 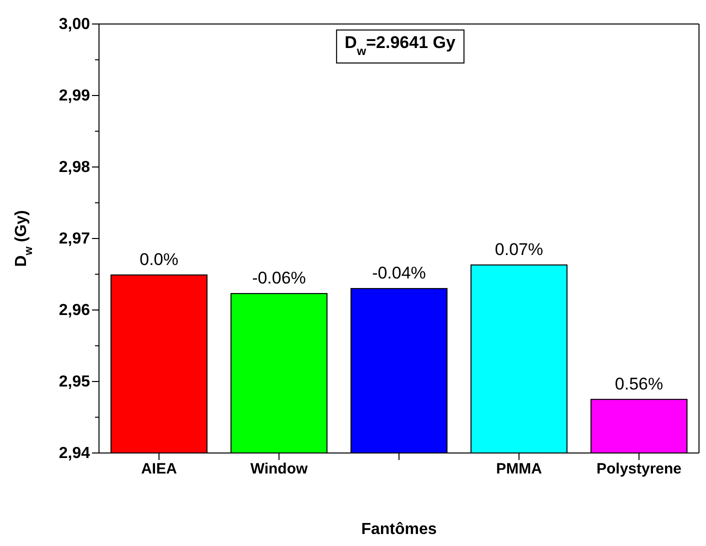 What do you see at coordinates (639, 384) in the screenshot?
I see `annotation: 0.56%` at bounding box center [639, 384].